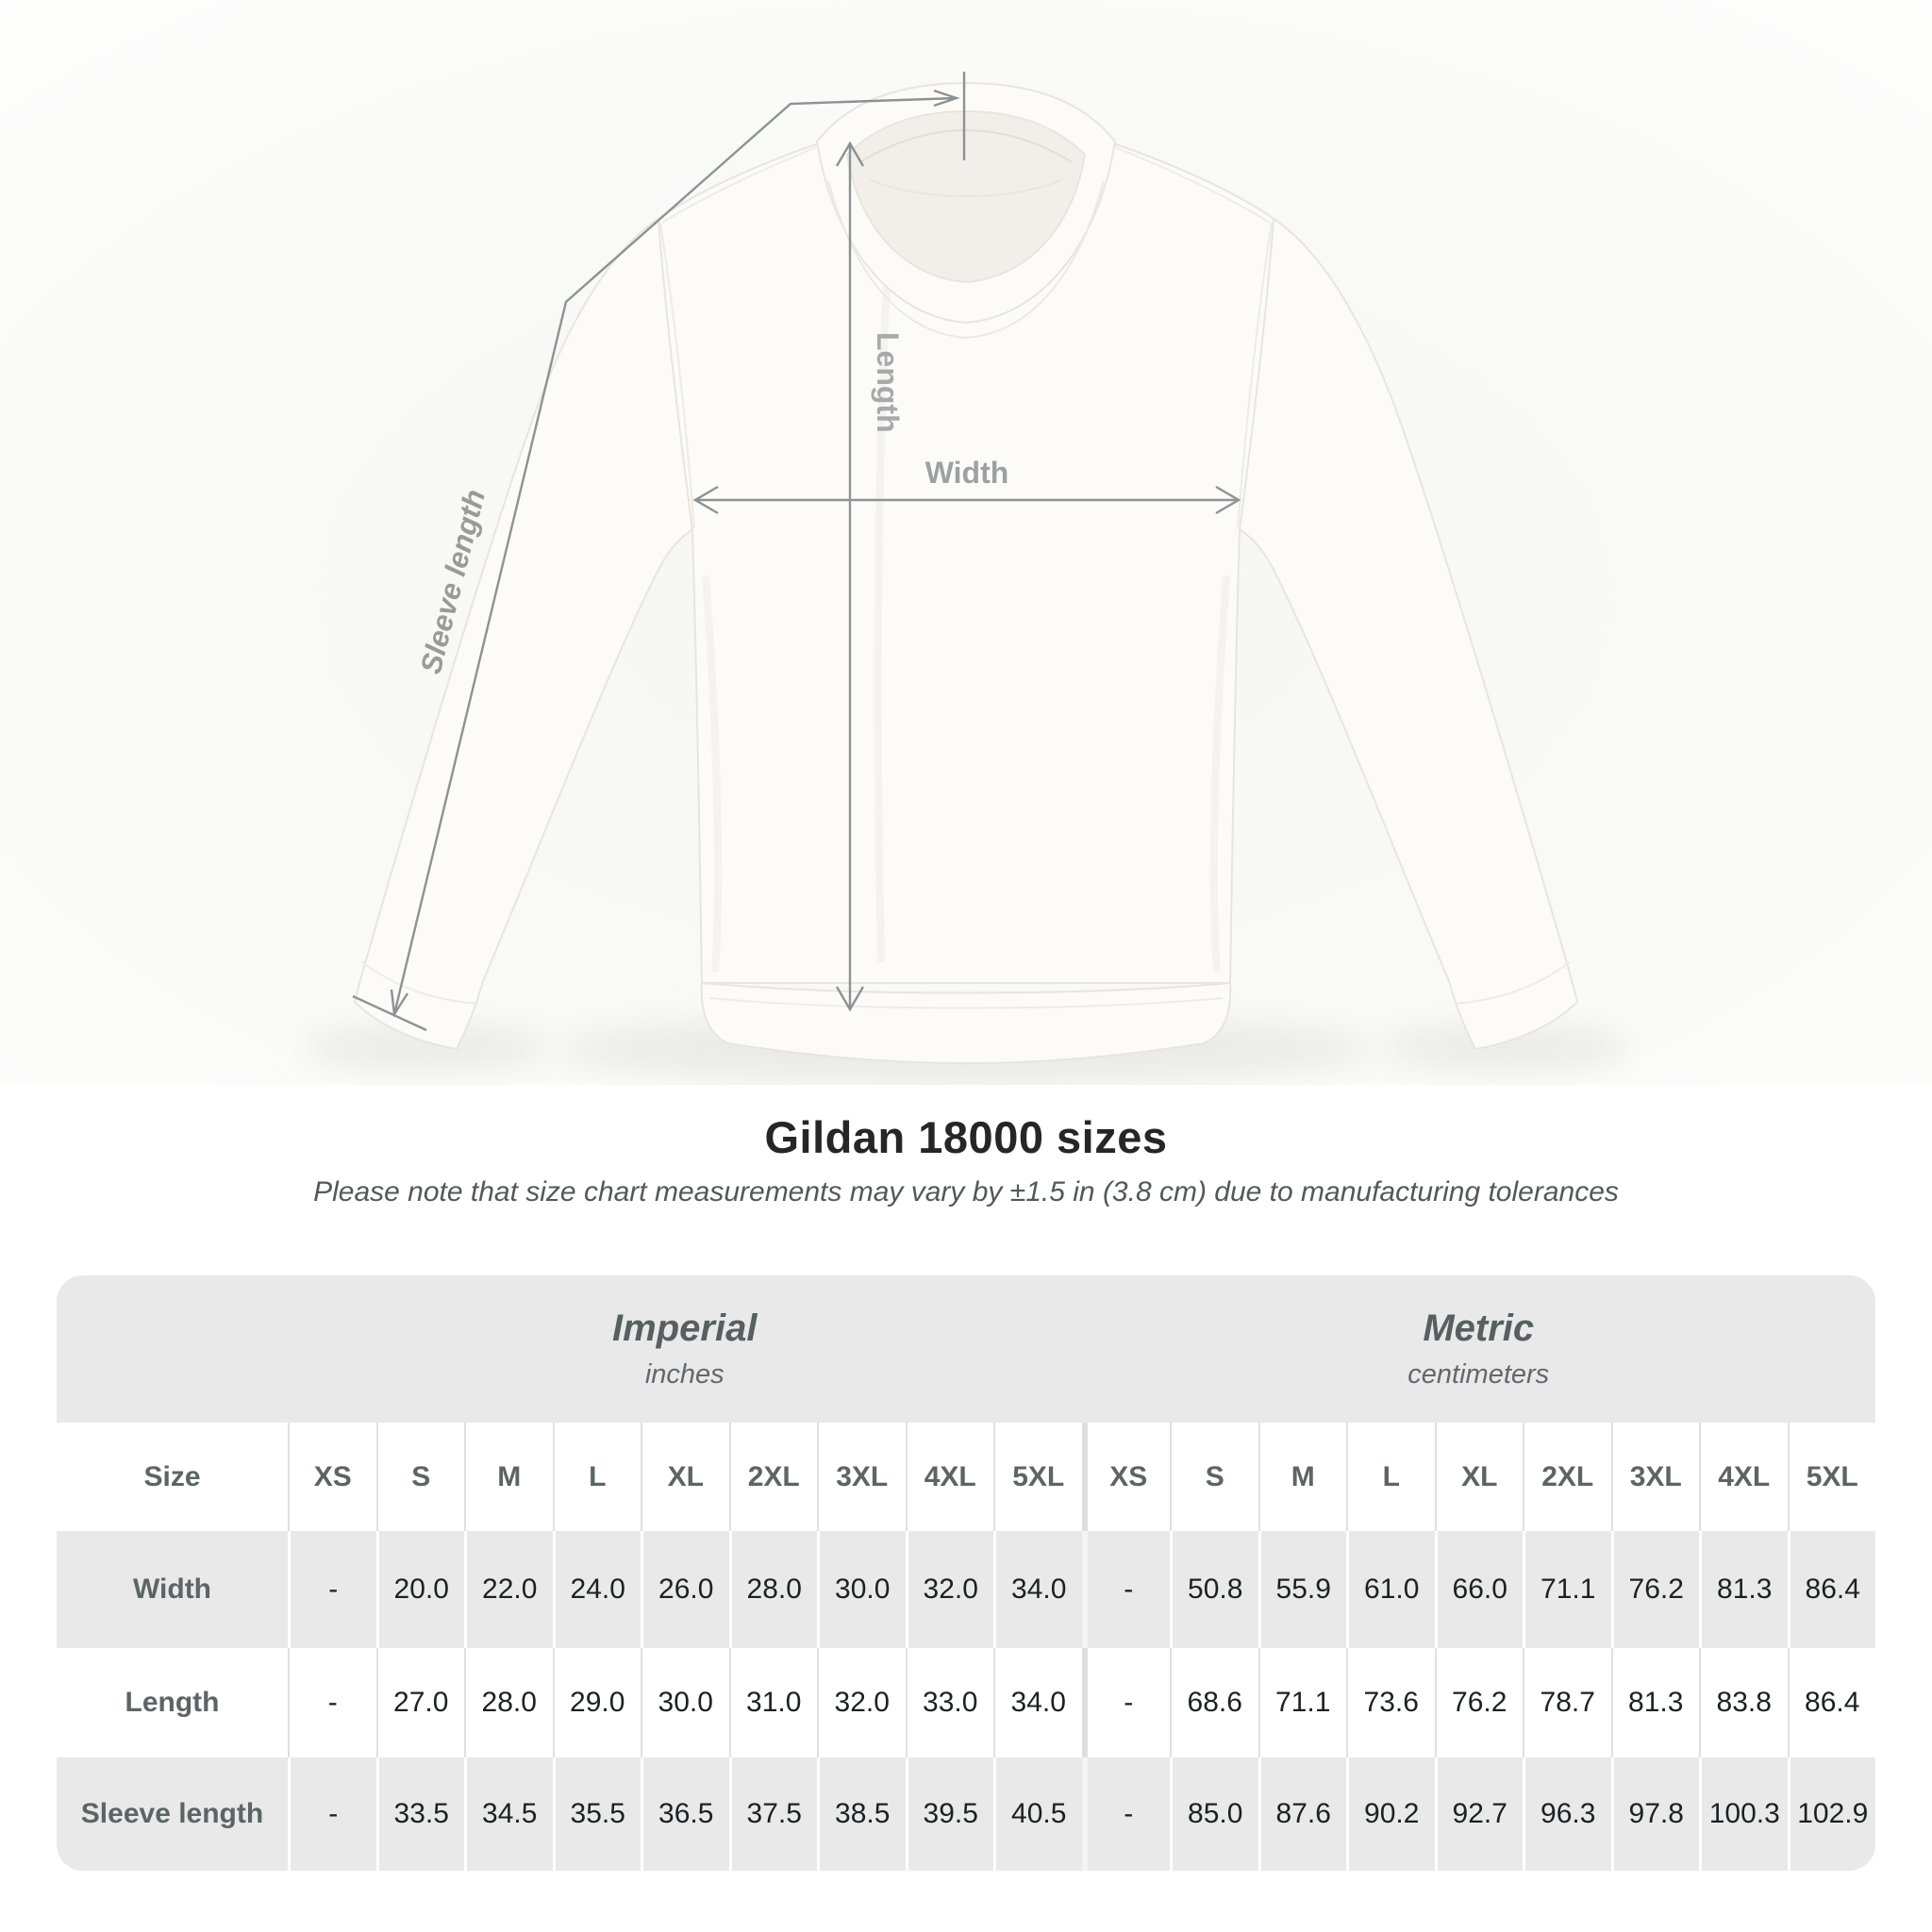 The width and height of the screenshot is (1932, 1932). I want to click on collar-stitch, so click(966, 260).